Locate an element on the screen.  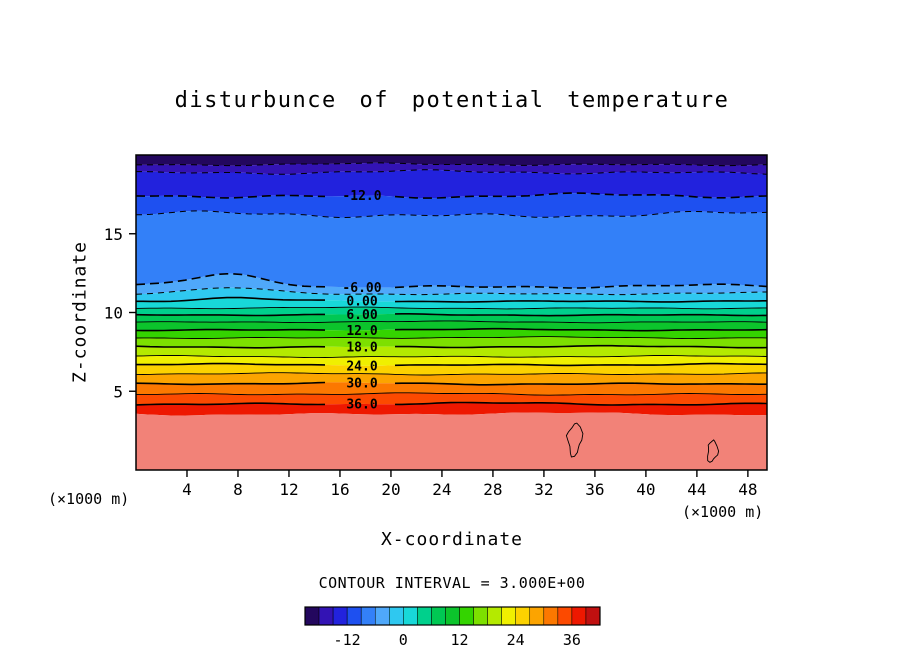
y-axis-title: Z-coordinate is located at coordinates (80, 312).